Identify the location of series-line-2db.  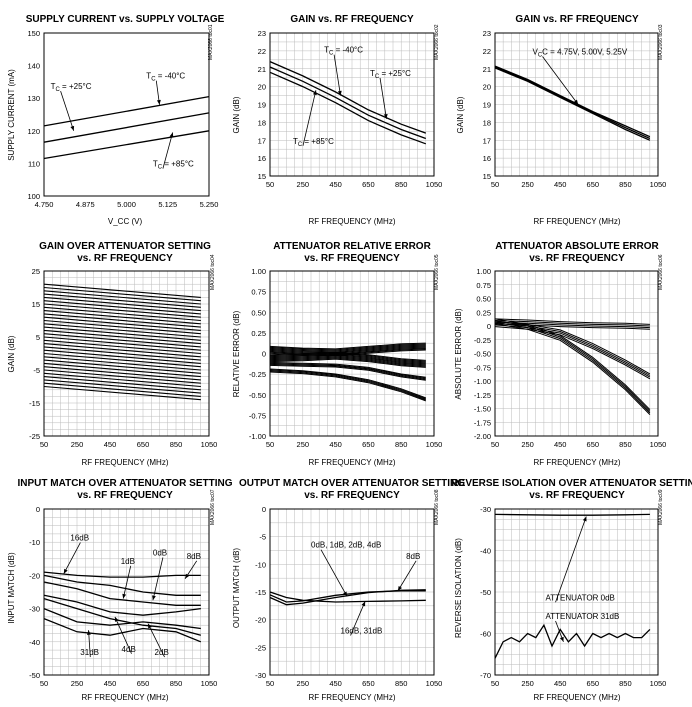
(122, 618).